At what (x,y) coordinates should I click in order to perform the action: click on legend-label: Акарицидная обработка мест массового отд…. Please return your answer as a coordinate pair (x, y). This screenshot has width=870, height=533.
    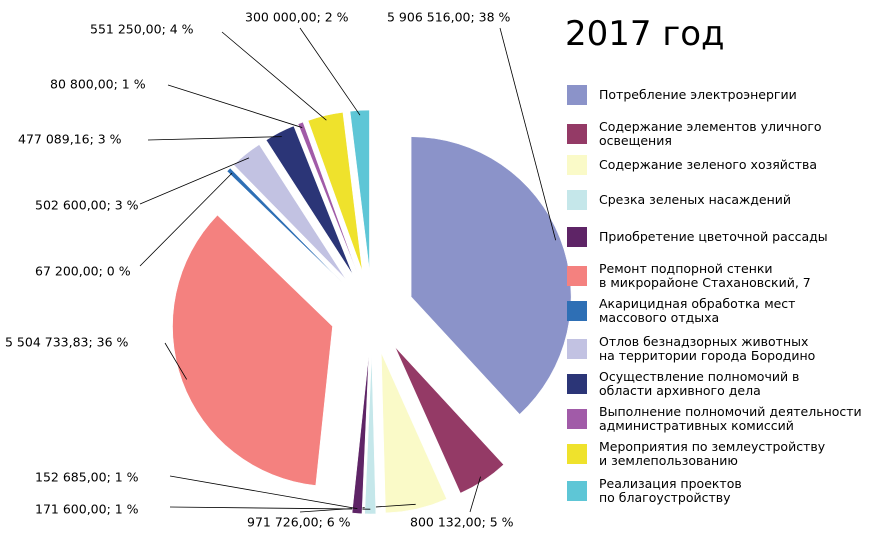
    Looking at the image, I should click on (697, 310).